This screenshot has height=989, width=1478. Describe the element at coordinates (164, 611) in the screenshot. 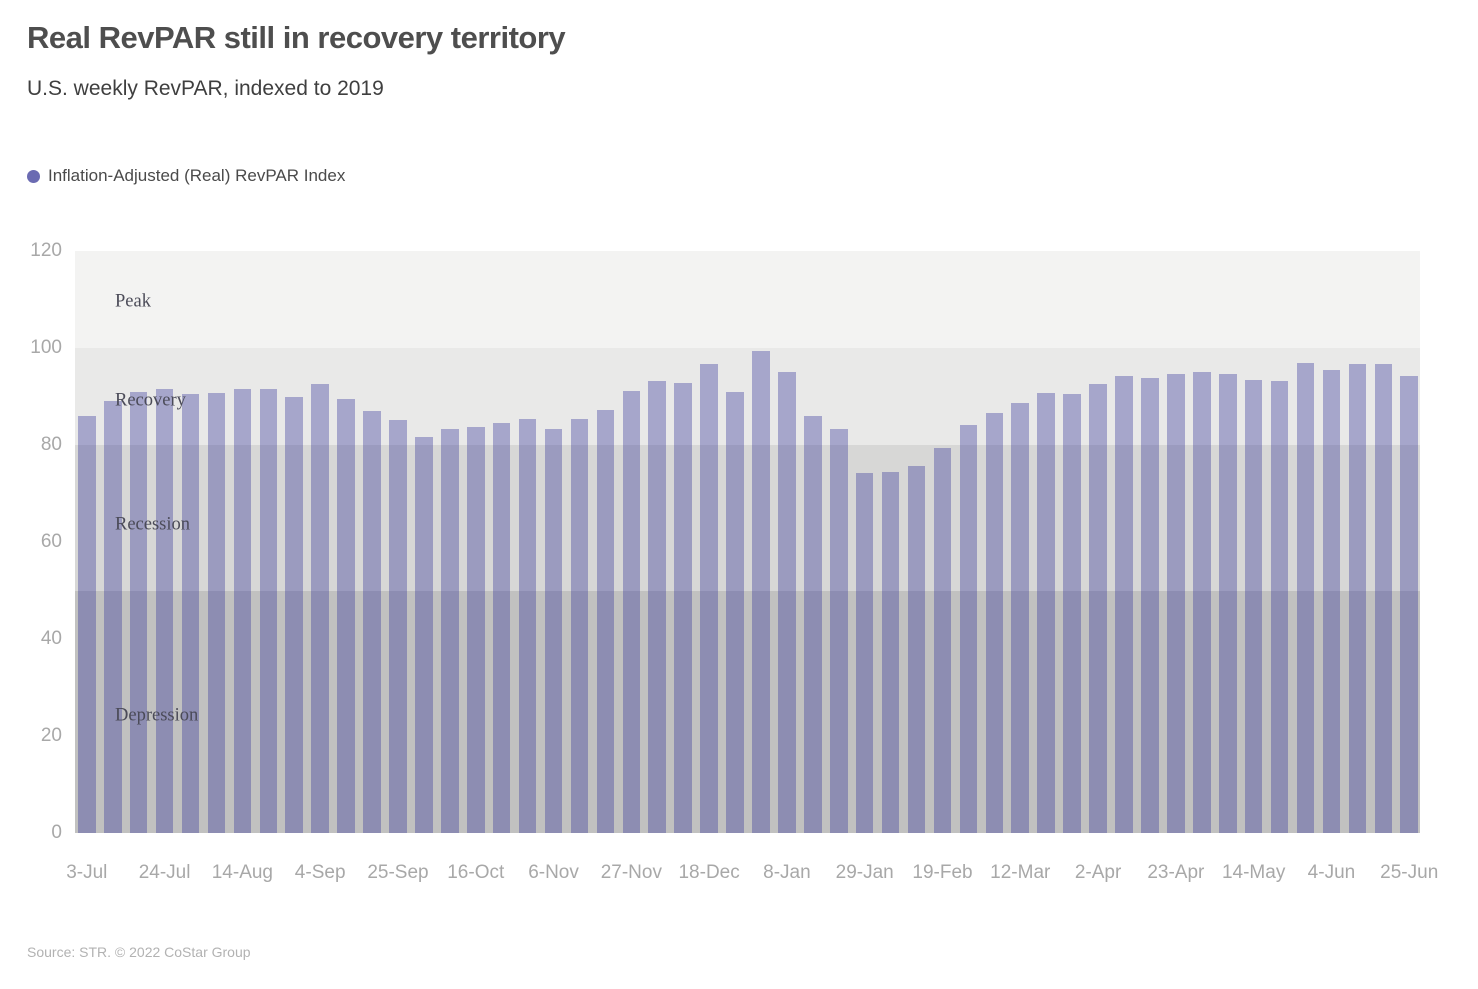

I see `bar-24-Jul` at that location.